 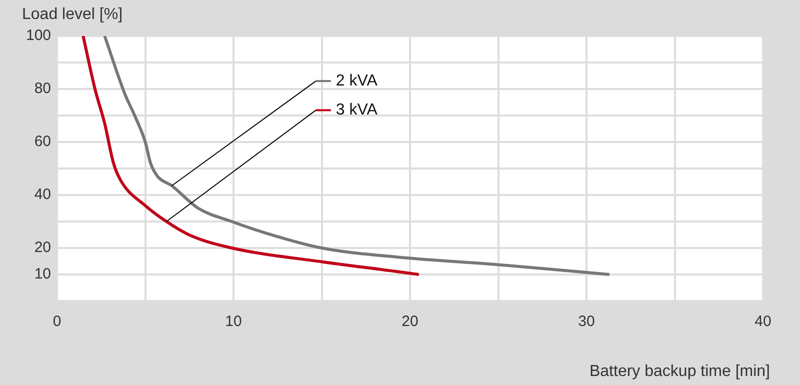 What do you see at coordinates (763, 321) in the screenshot?
I see `x-tick-label: 40` at bounding box center [763, 321].